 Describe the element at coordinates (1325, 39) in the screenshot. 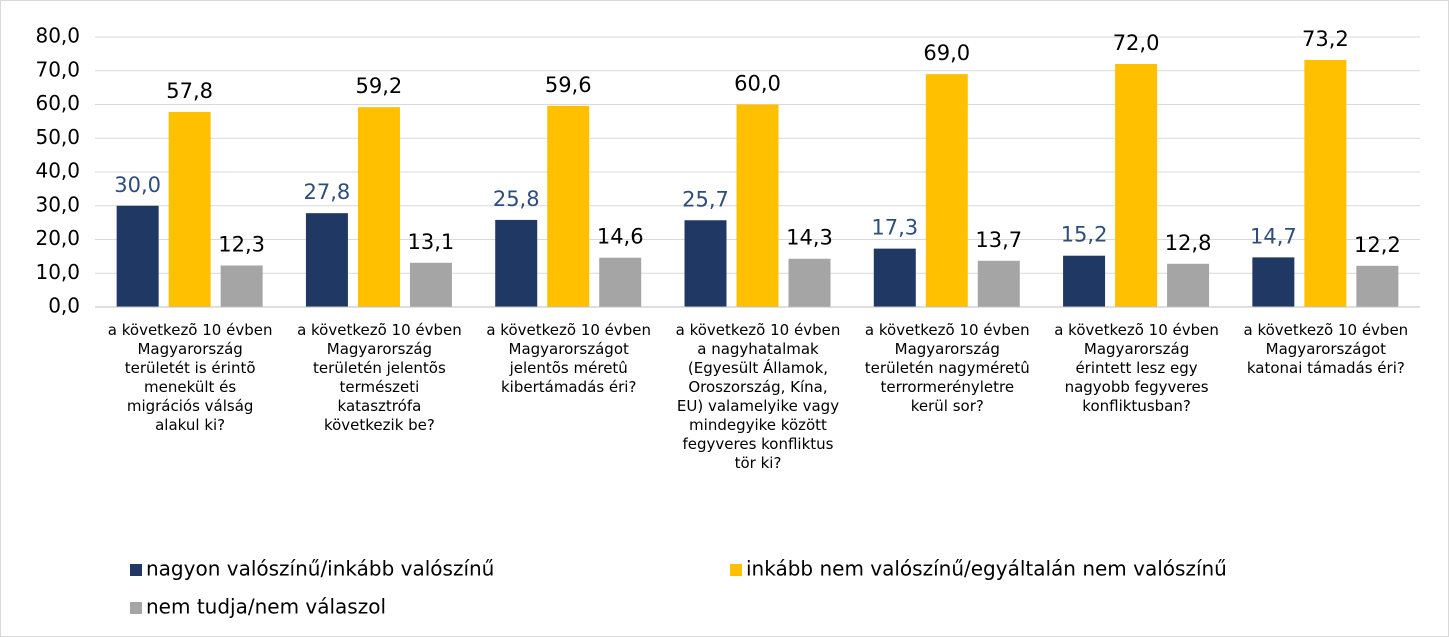

I see `value-label: 73,2` at that location.